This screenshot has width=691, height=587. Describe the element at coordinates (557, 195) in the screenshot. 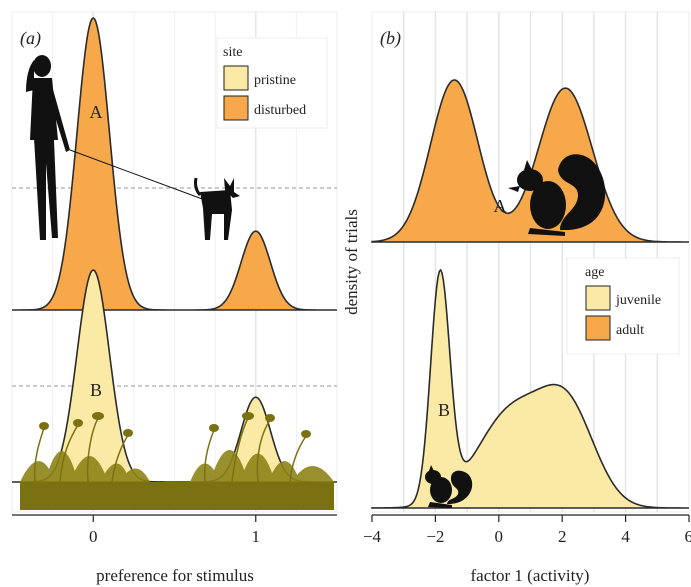

I see `large-squirrel-icon` at that location.